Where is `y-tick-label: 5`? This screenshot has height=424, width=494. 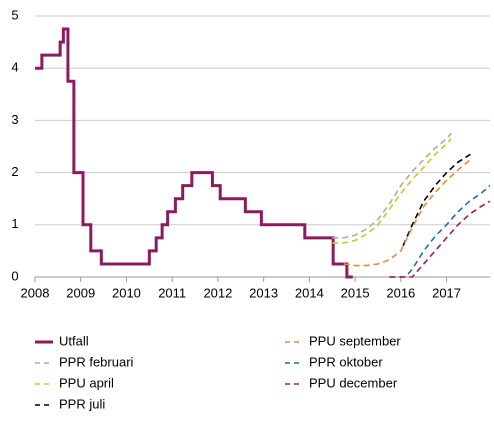
y-tick-label: 5 is located at coordinates (14, 14).